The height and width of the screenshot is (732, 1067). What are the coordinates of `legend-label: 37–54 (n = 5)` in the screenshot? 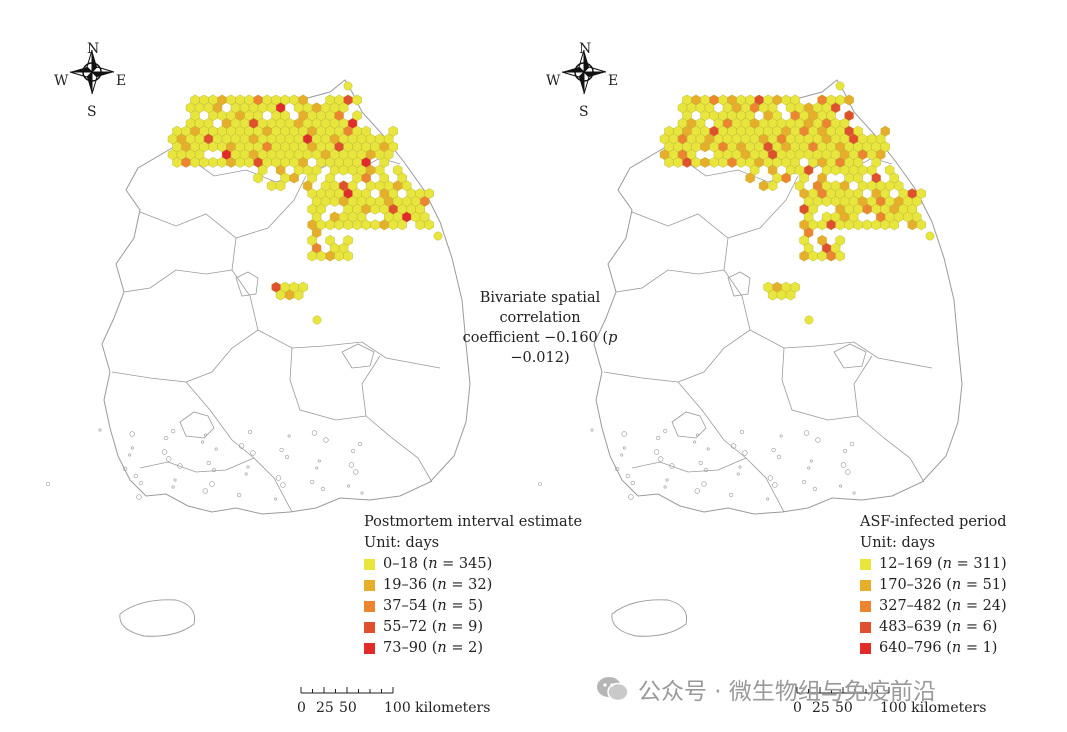 It's located at (433, 606).